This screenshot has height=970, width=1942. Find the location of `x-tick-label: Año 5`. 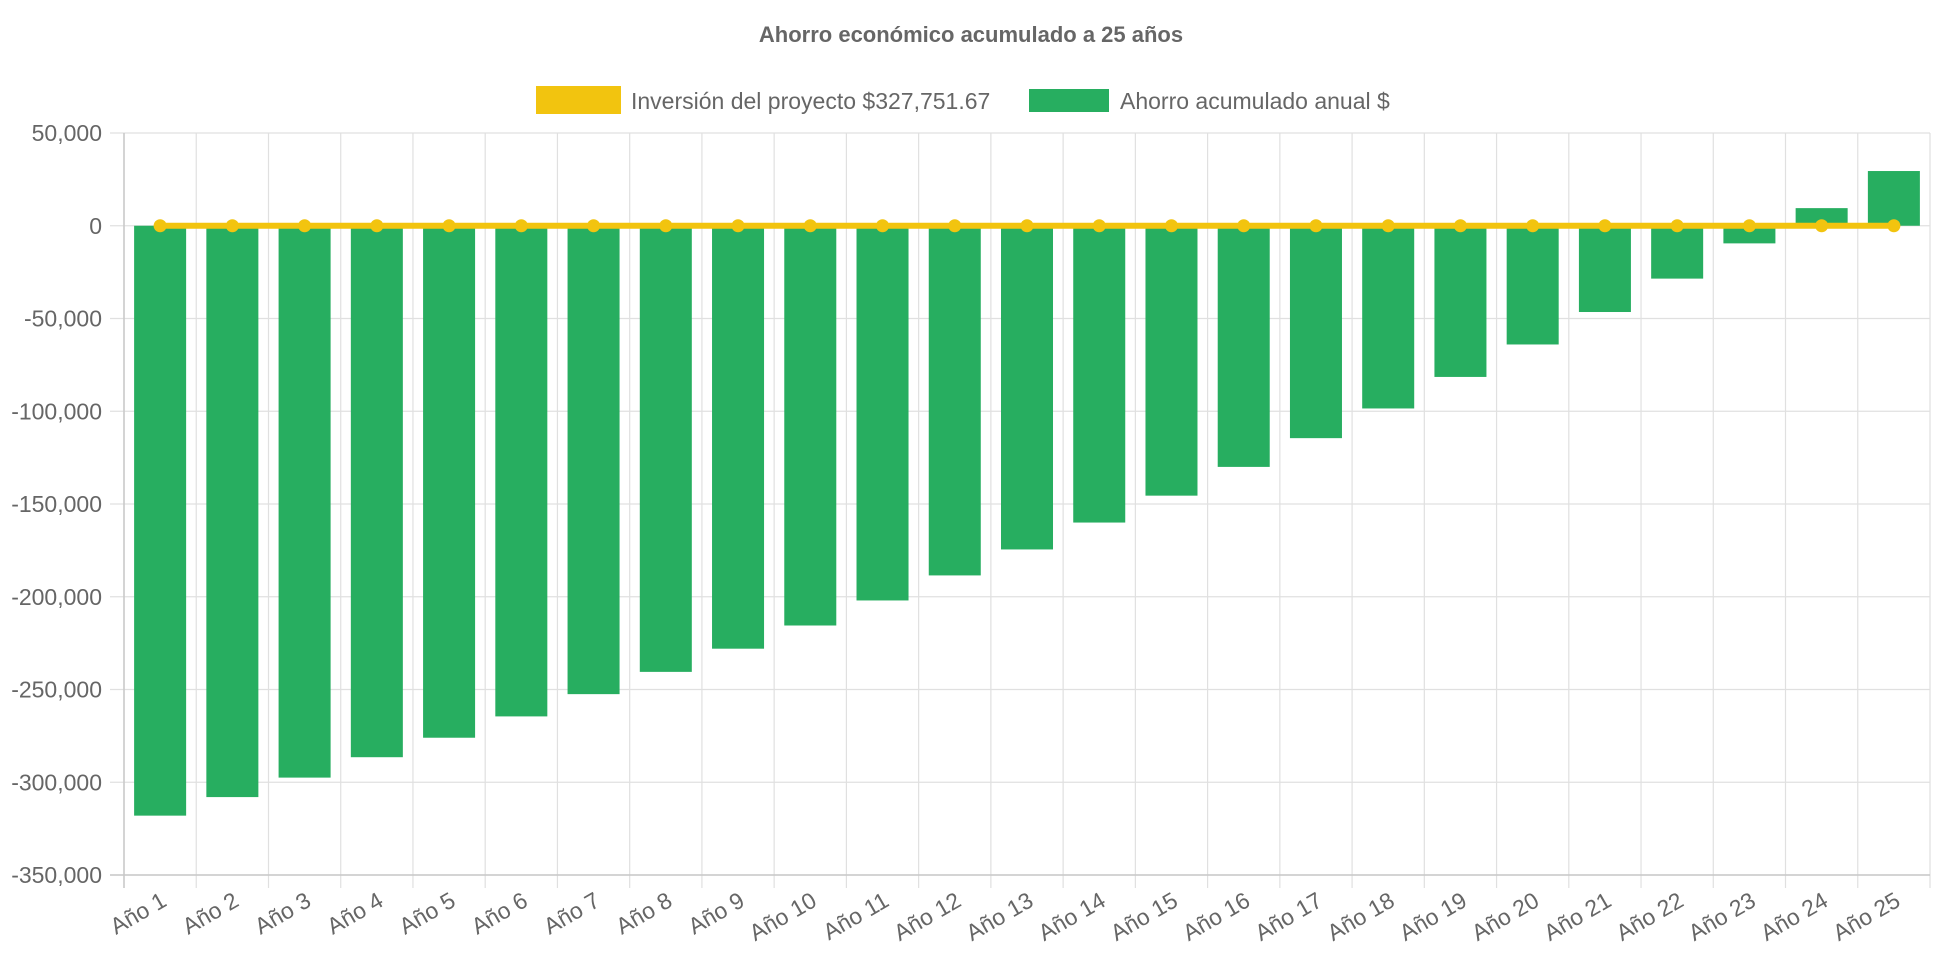

x-tick-label: Año 5 is located at coordinates (427, 913).